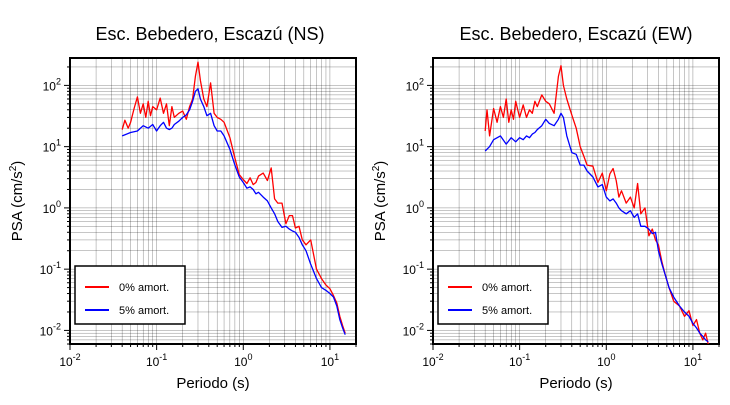 This screenshot has width=730, height=405. Describe the element at coordinates (575, 34) in the screenshot. I see `chart-title: Esc. Bebedero, Escazú (EW)` at that location.